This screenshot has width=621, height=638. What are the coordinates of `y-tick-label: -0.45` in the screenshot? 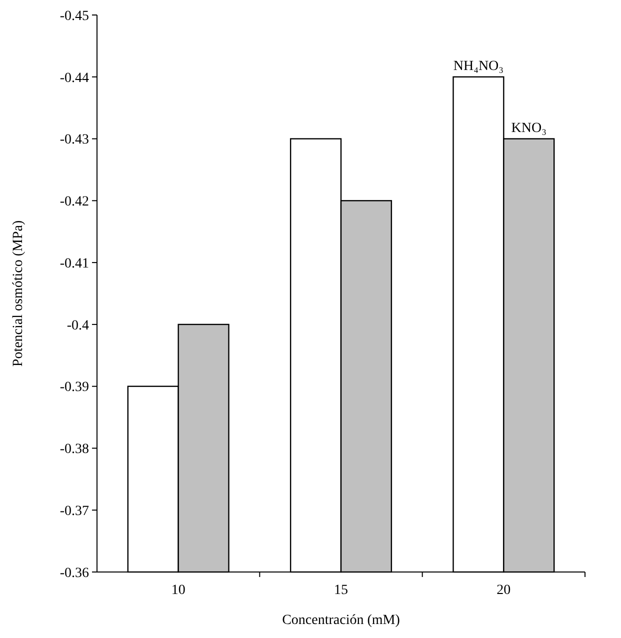 It's located at (74, 16).